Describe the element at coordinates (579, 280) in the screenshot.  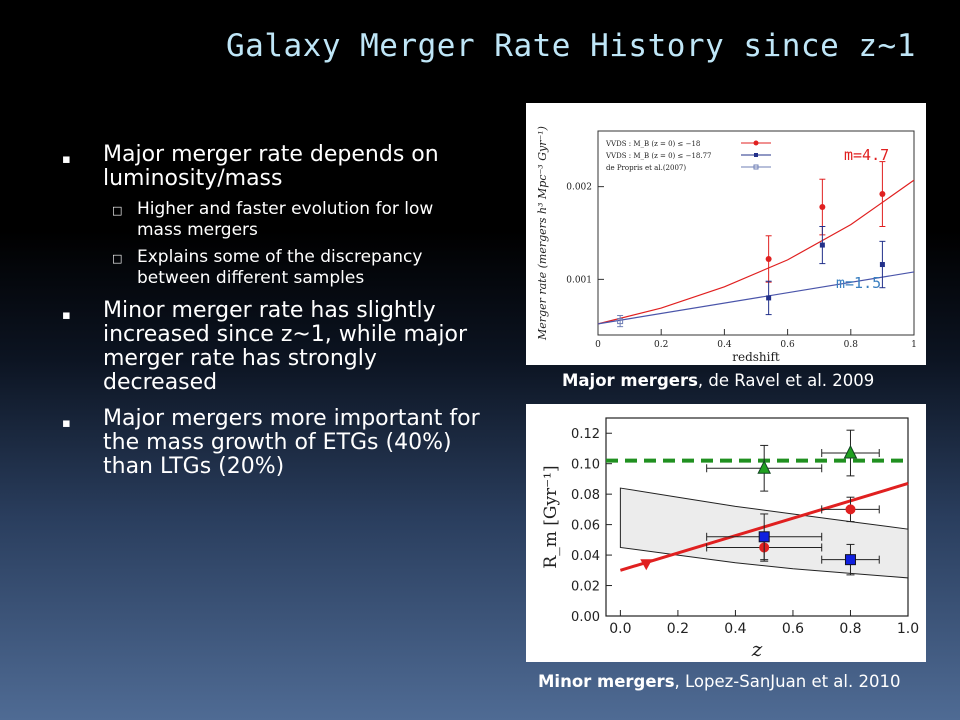
I see `y-tick-label: 0.001` at that location.